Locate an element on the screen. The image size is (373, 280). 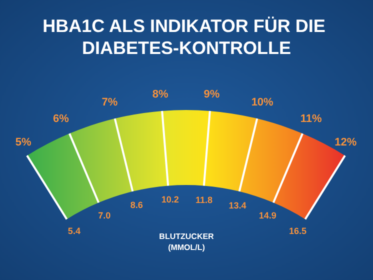
category-label: 12% is located at coordinates (345, 142).